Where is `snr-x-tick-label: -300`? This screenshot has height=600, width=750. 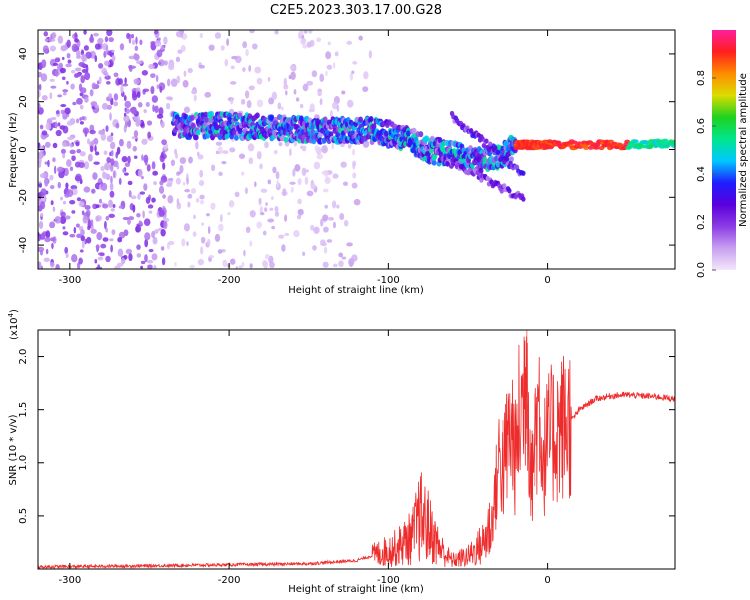
snr-x-tick-label: -300 is located at coordinates (69, 580).